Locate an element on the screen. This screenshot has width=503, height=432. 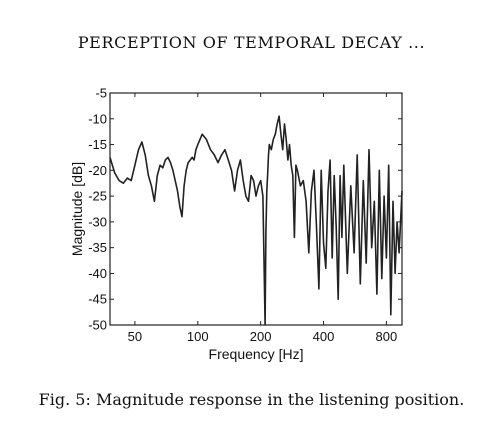
y-tick-label: -45 is located at coordinates (97, 299).